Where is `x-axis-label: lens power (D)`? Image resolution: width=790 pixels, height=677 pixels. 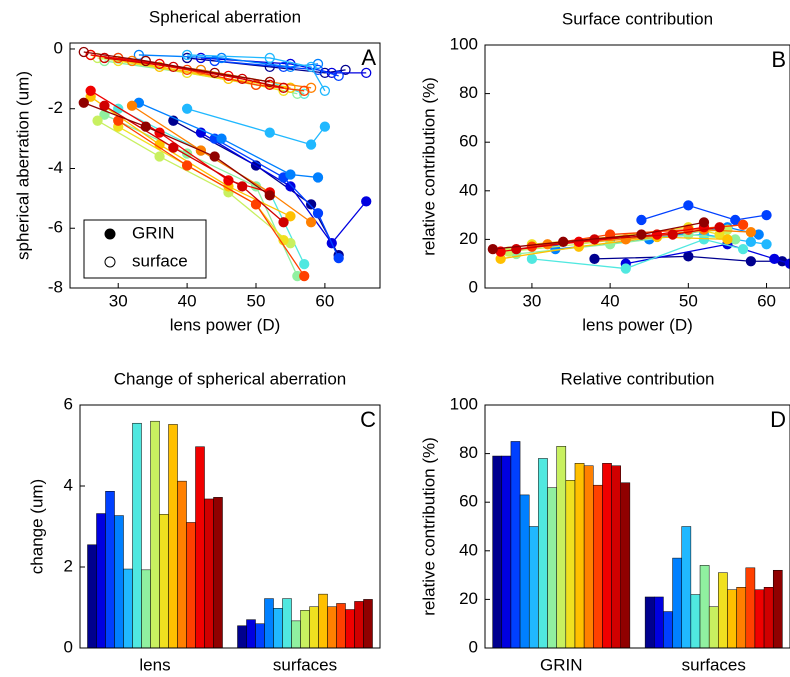
x-axis-label: lens power (D) is located at coordinates (225, 324).